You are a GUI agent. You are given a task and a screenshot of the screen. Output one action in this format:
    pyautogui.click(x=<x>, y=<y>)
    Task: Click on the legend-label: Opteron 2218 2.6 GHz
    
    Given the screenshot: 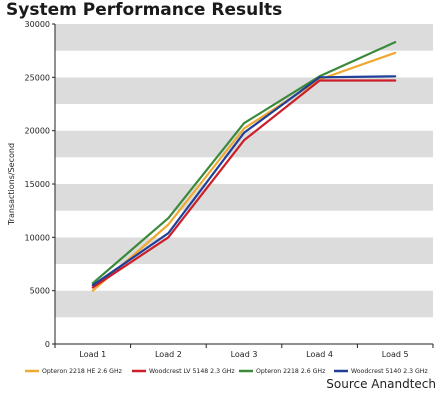 What is the action you would take?
    pyautogui.click(x=290, y=371)
    